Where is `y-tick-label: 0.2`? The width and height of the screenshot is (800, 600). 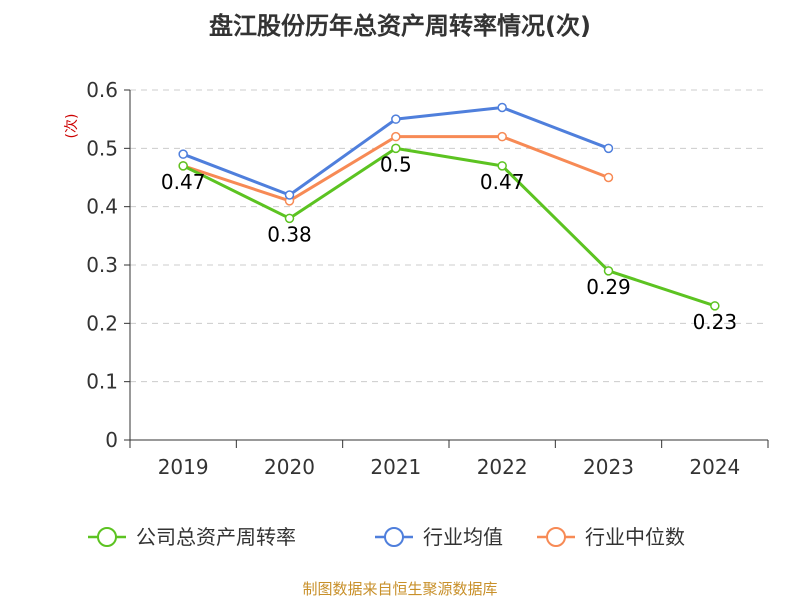 y-tick-label: 0.2 is located at coordinates (102, 323).